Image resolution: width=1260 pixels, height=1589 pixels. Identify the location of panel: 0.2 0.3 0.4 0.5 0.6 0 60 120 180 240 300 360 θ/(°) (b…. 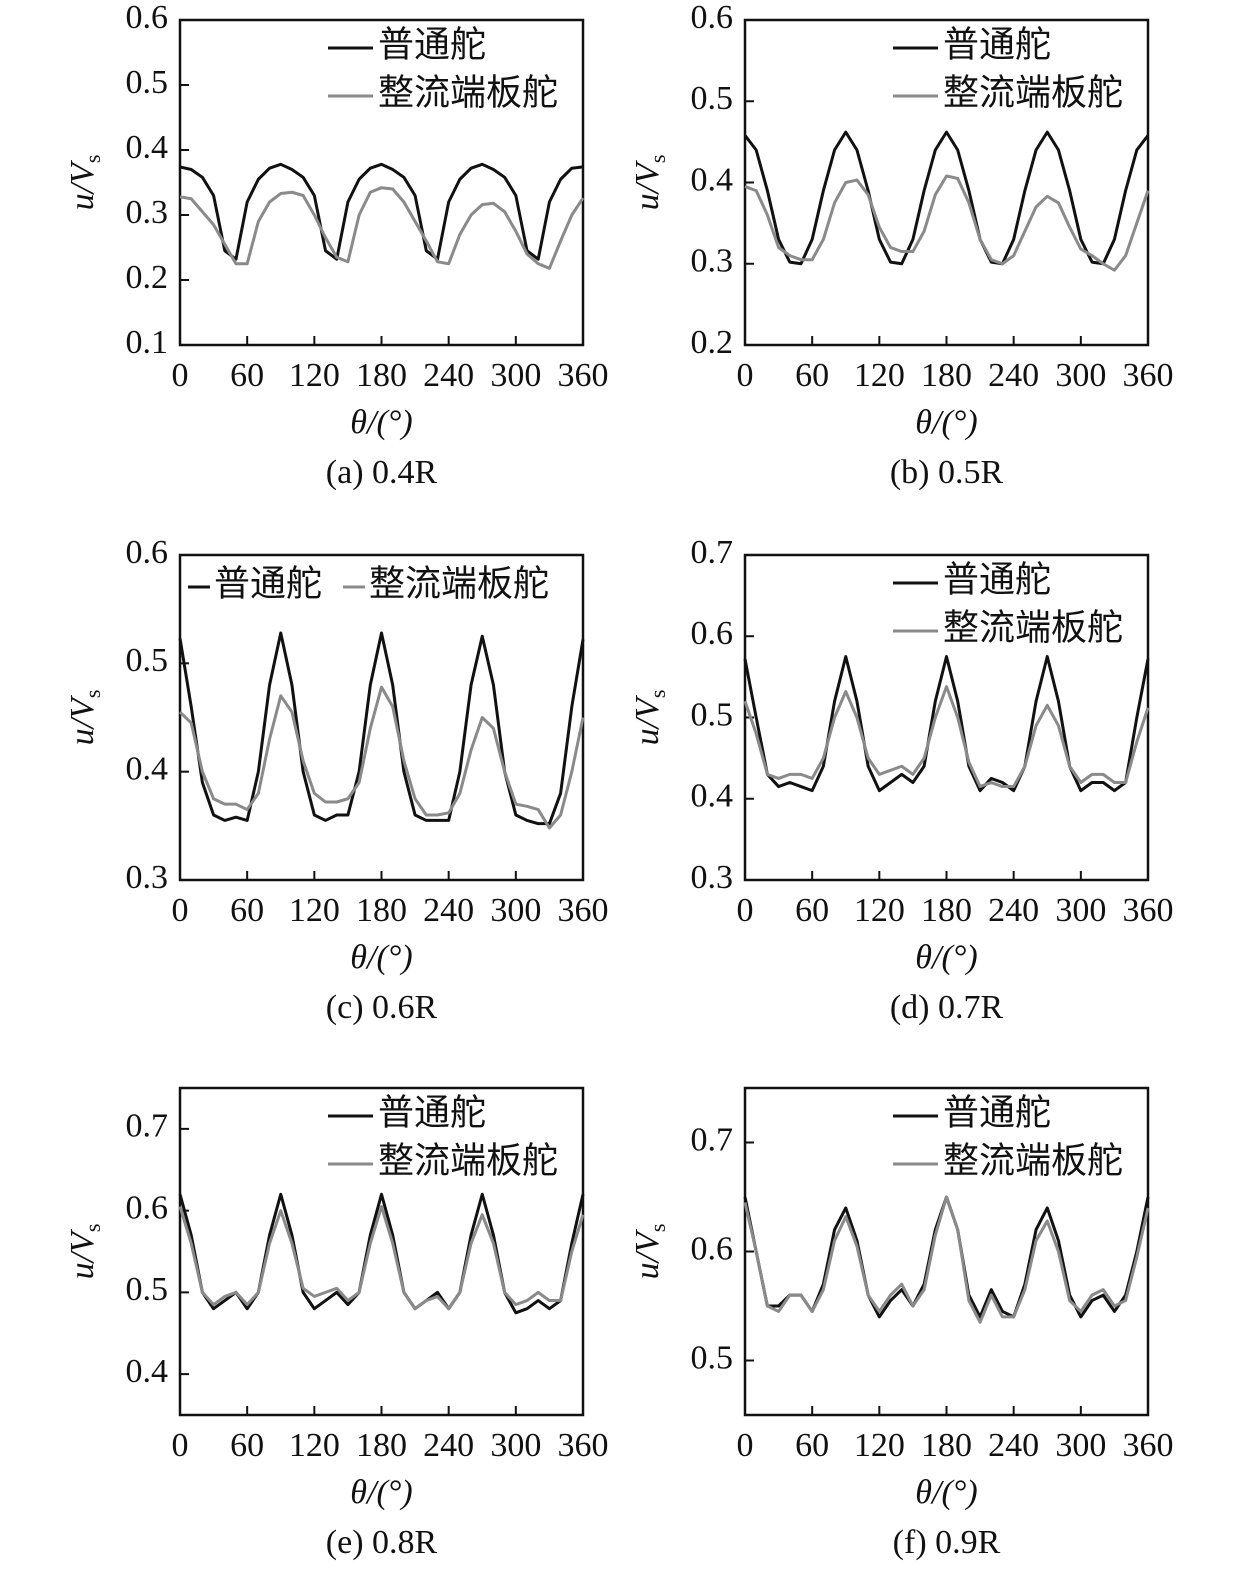
(901, 245).